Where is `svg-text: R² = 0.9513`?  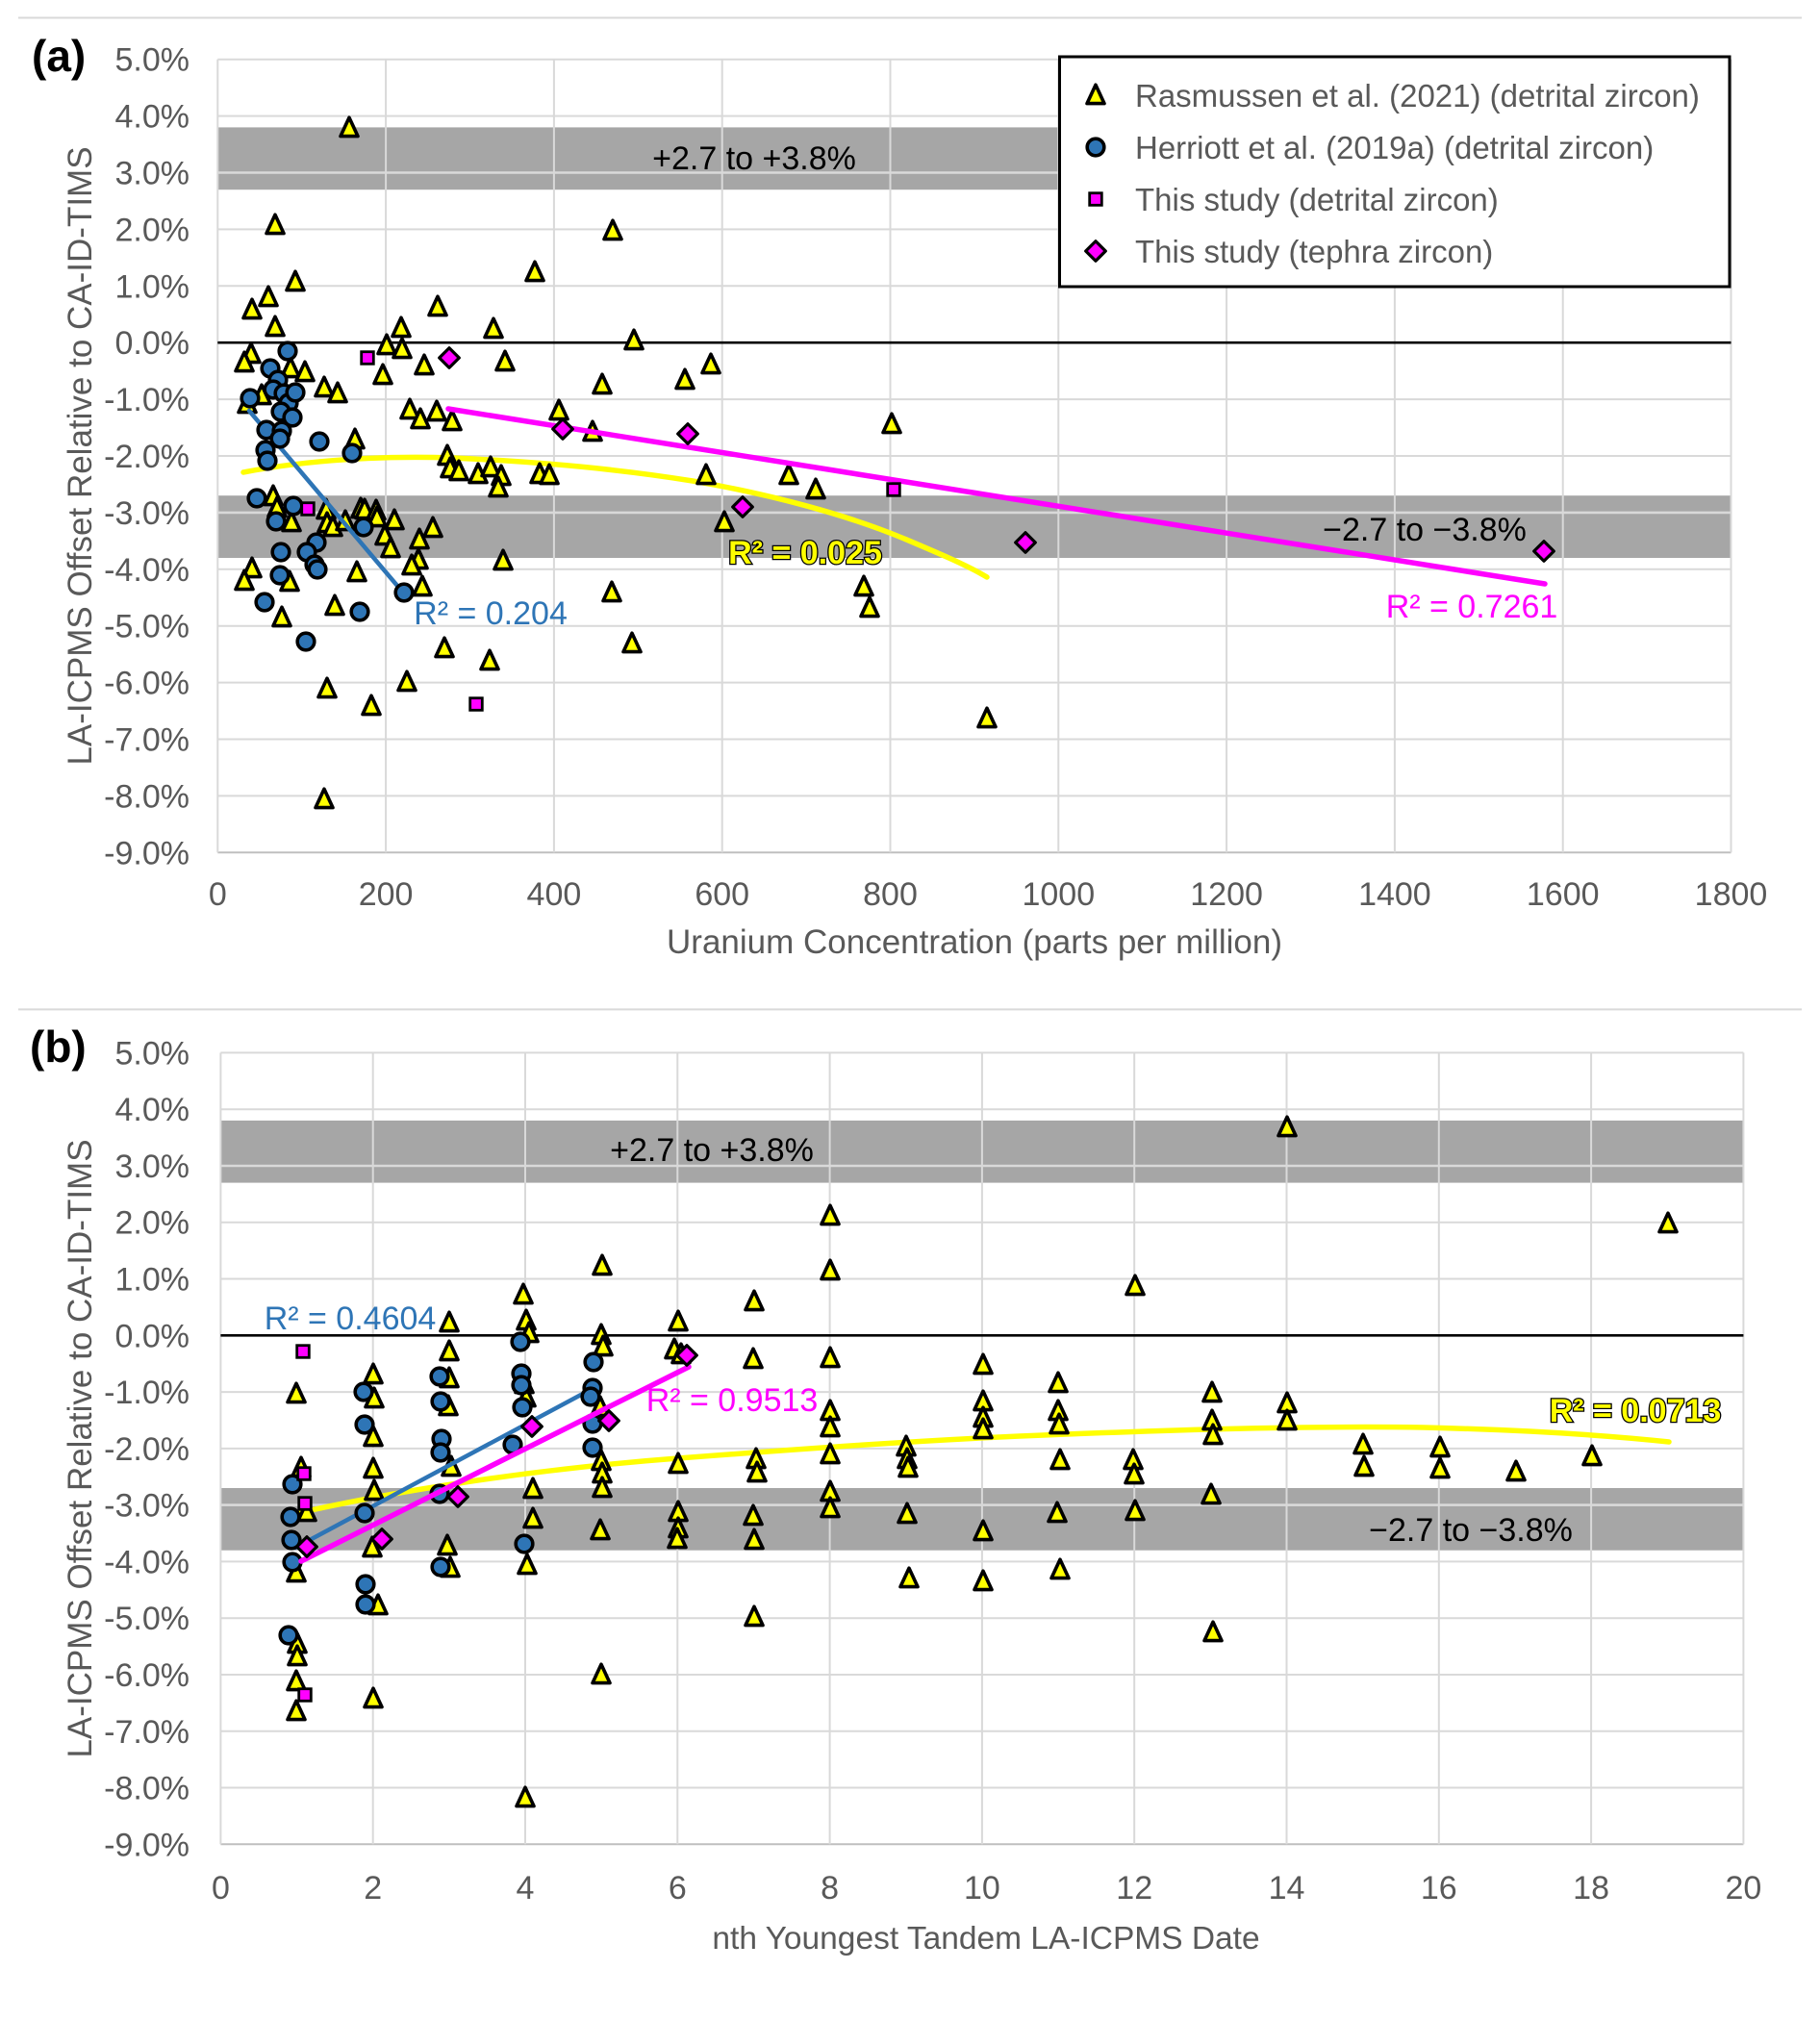 svg-text: R² = 0.9513 is located at coordinates (733, 1400).